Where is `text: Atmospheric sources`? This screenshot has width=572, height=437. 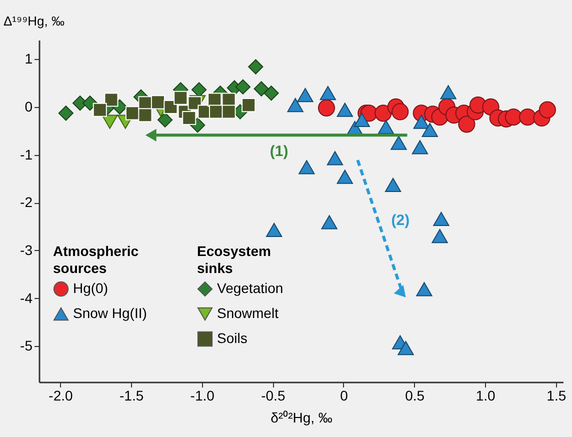
text: Atmospheric sources is located at coordinates (96, 259).